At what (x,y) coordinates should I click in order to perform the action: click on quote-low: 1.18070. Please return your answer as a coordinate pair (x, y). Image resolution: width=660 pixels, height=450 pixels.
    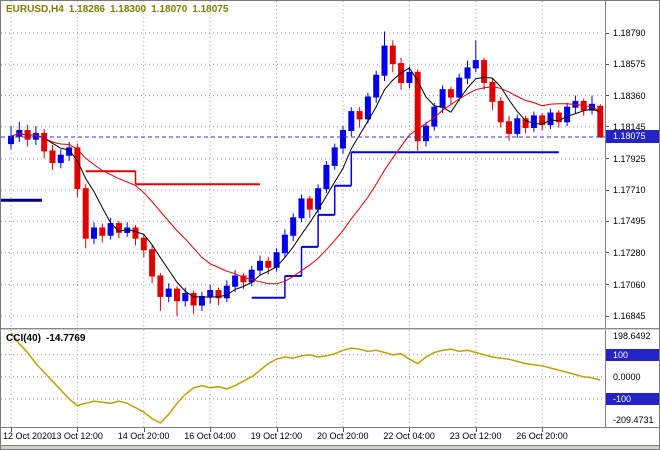
    Looking at the image, I should click on (169, 9).